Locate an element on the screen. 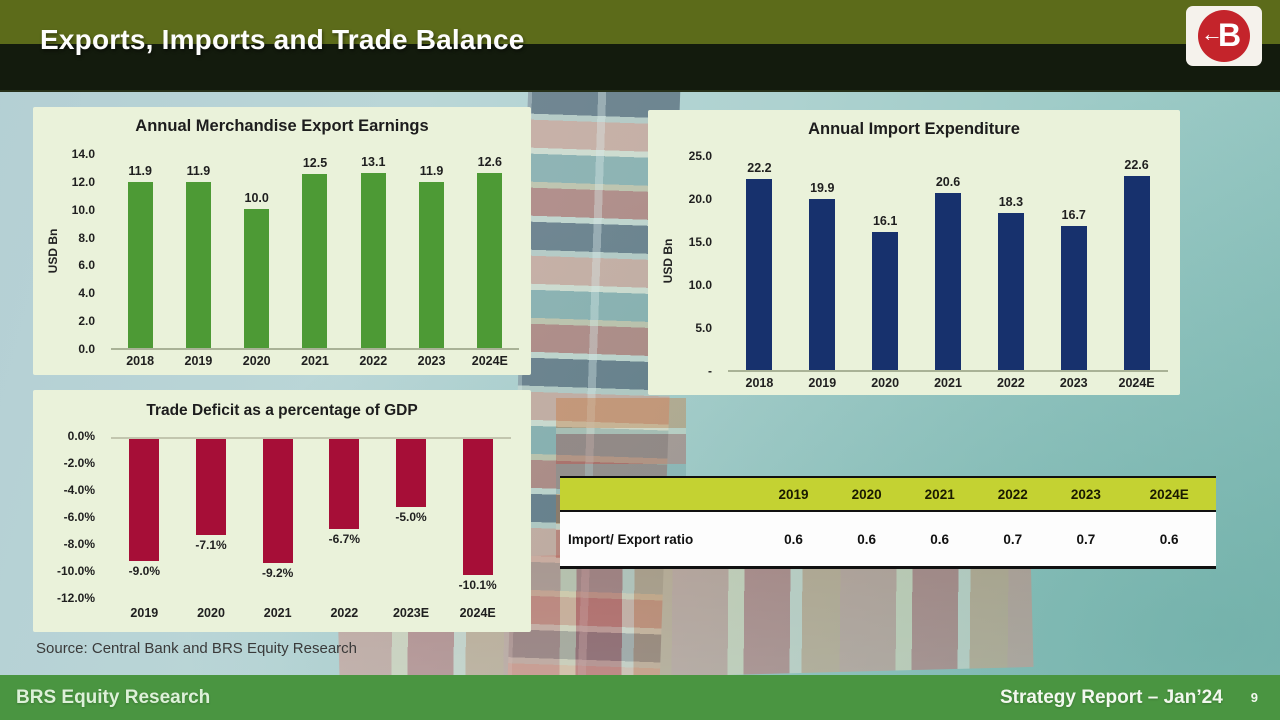 Image resolution: width=1280 pixels, height=720 pixels. y-axis-tick: 0.0 is located at coordinates (86, 349).